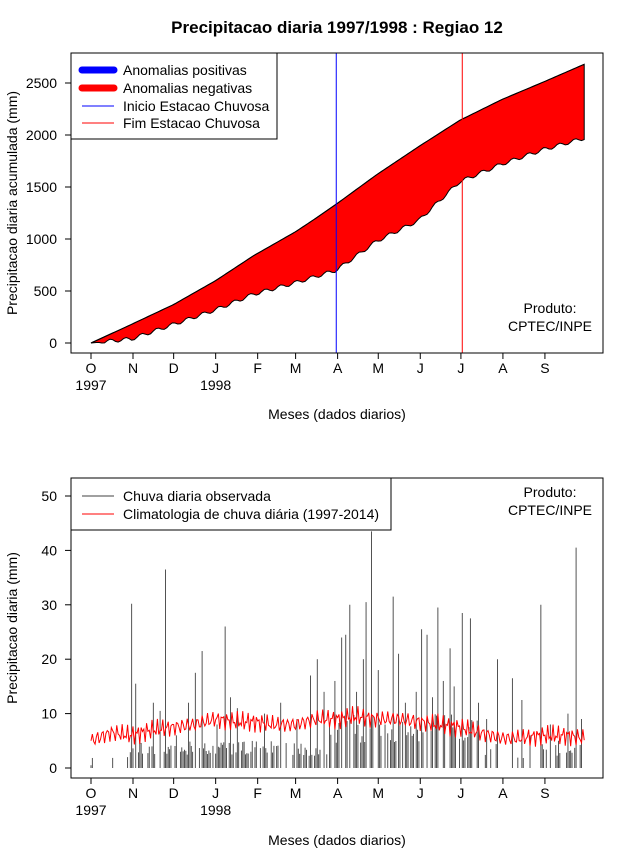 The image size is (640, 850). I want to click on bottom-x-tick-label: N, so click(133, 793).